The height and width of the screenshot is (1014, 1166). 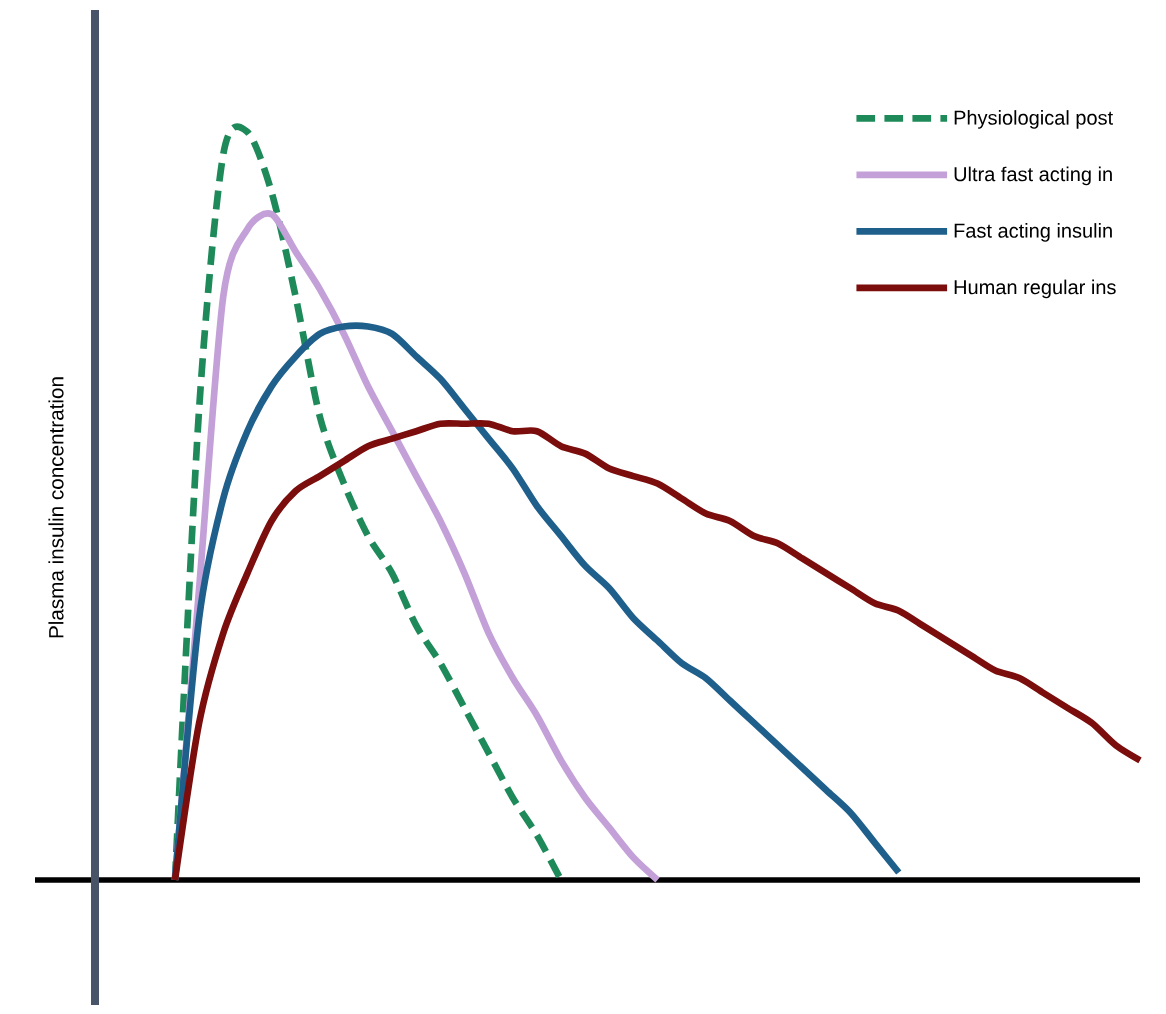 I want to click on legend-label: Ultra fast acting in, so click(x=1033, y=176).